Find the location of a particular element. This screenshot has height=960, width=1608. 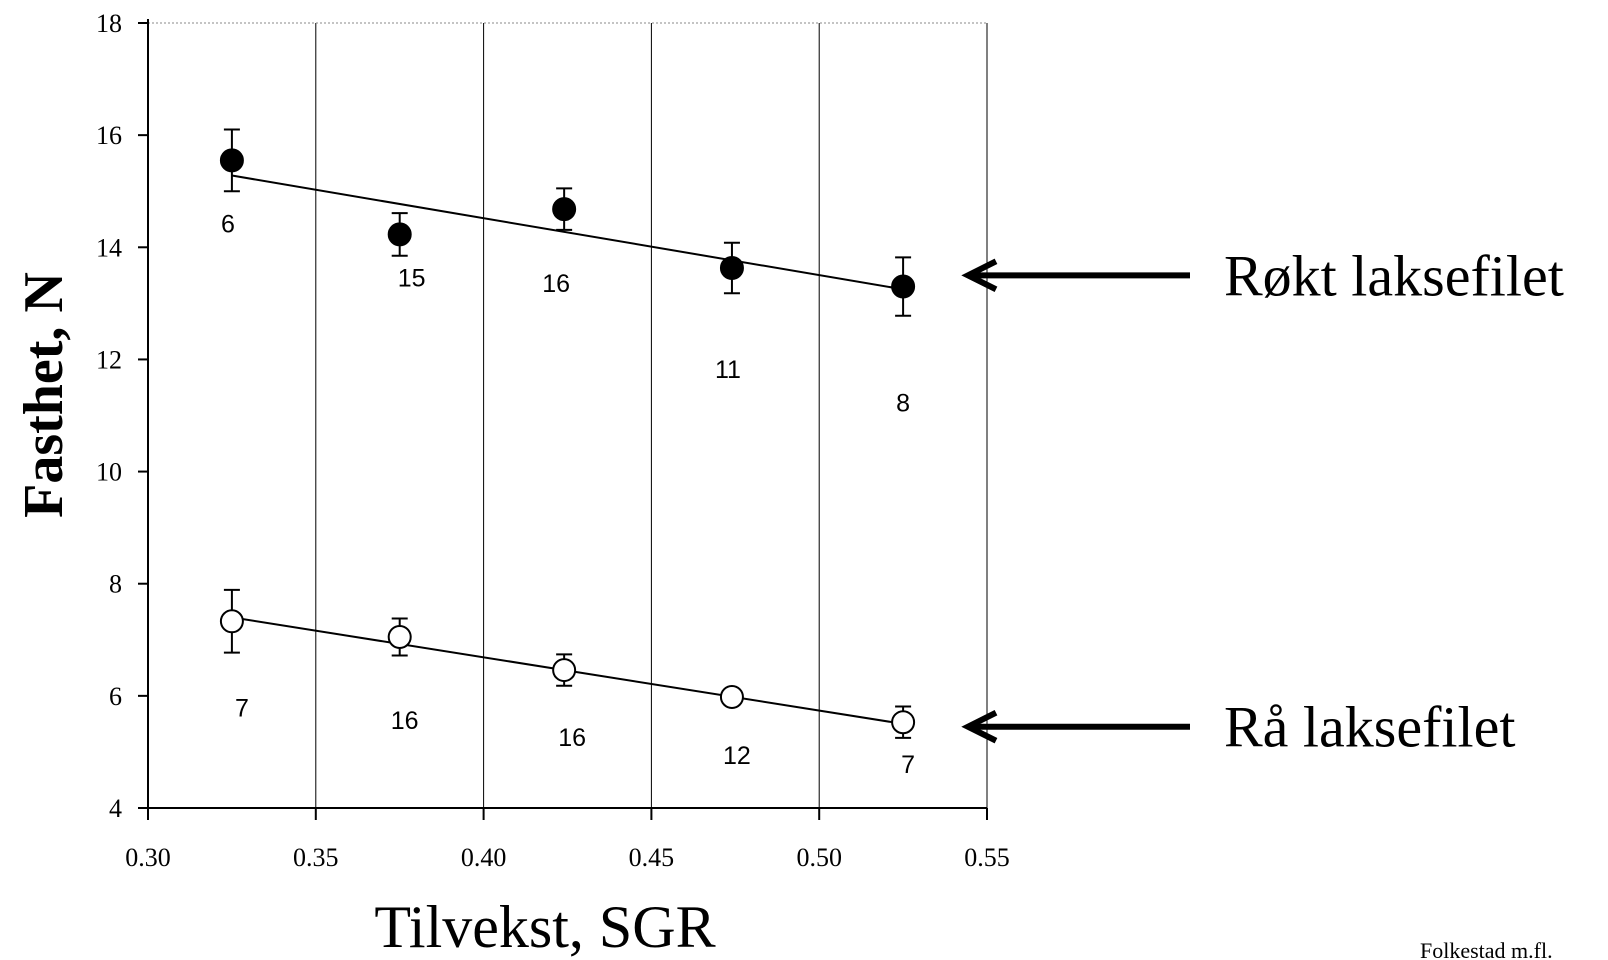

x-tick-label: 0.45 is located at coordinates (652, 857).